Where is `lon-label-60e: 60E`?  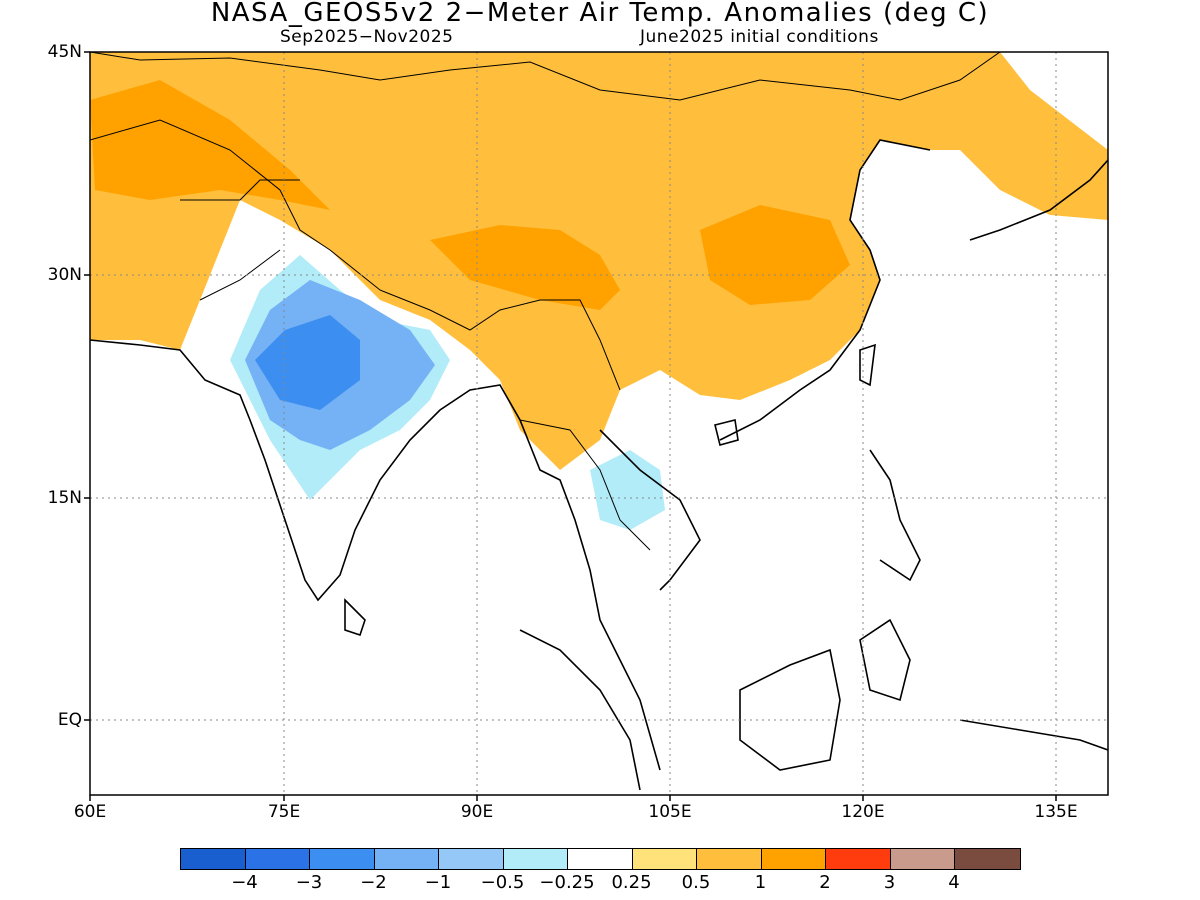 lon-label-60e: 60E is located at coordinates (90, 812).